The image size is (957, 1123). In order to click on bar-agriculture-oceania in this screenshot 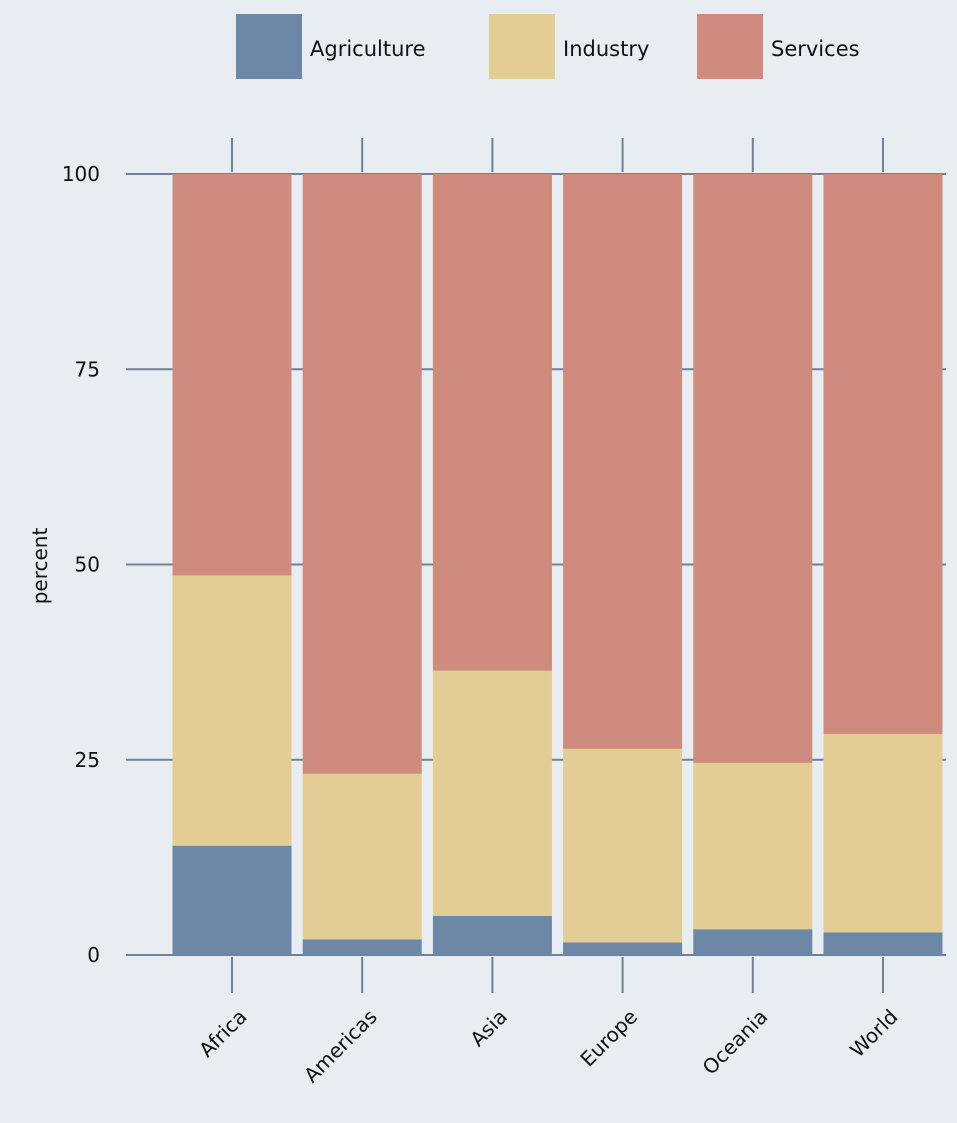, I will do `click(753, 942)`.